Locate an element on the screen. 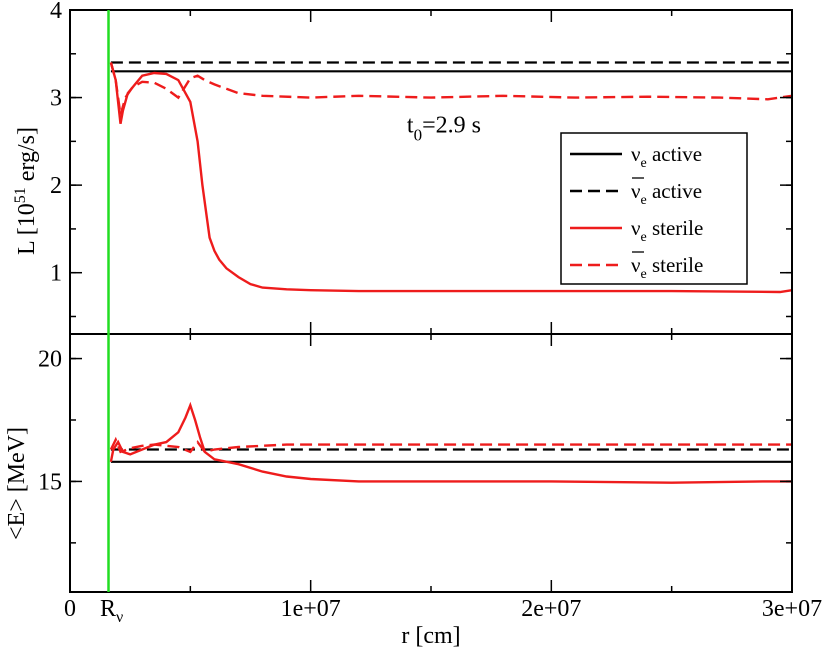  x-axis-label: r [cm] is located at coordinates (430, 636).